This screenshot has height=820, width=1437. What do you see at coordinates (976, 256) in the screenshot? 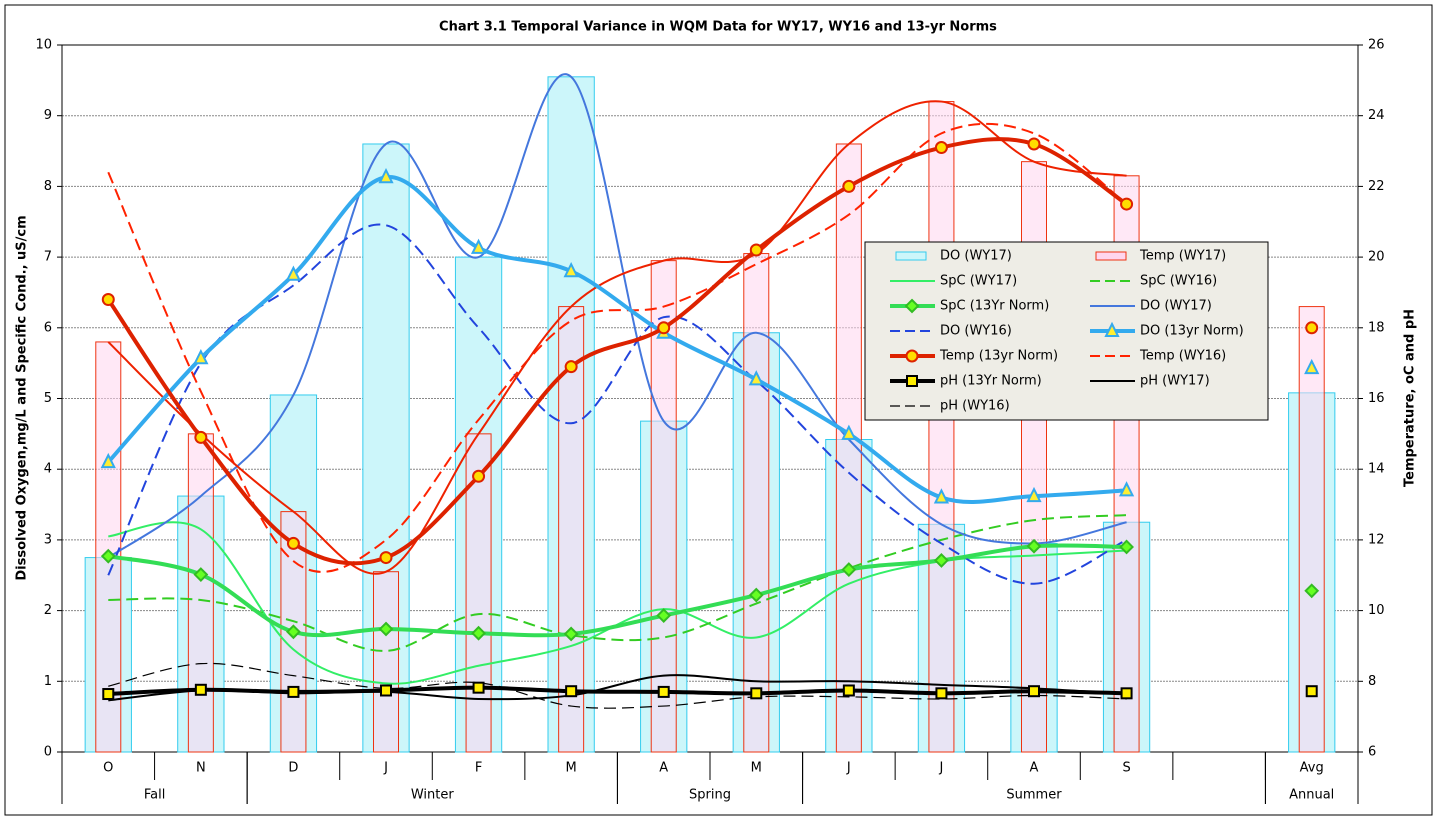
I see `legend-label: DO (WY17)` at bounding box center [976, 256].